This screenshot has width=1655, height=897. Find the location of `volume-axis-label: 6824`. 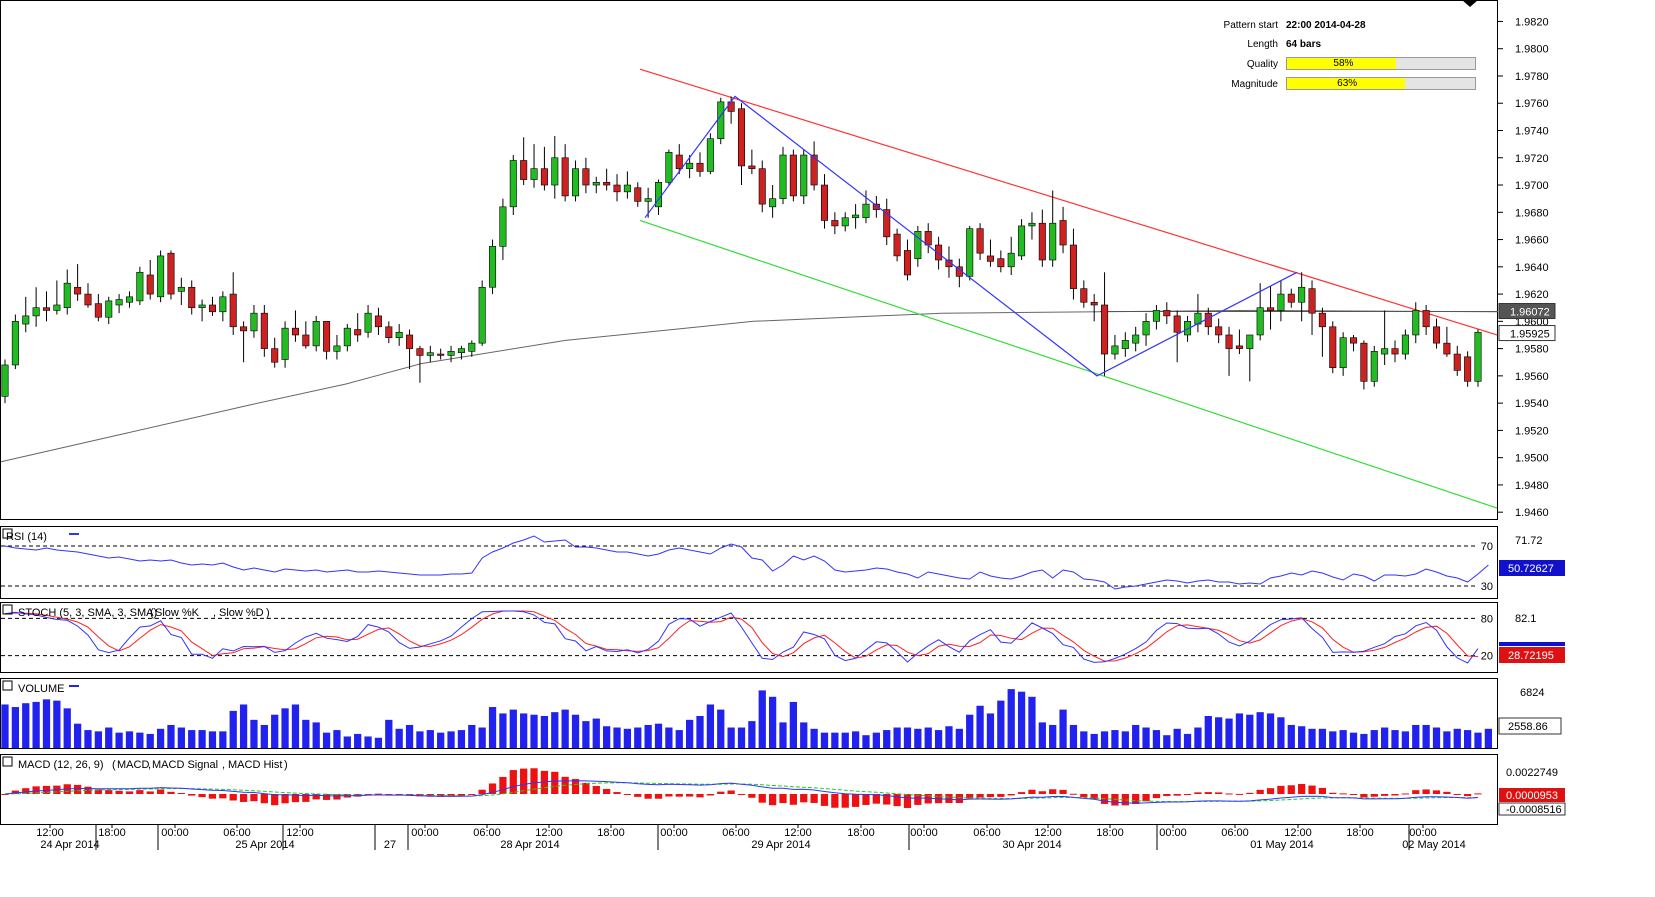

volume-axis-label: 6824 is located at coordinates (1532, 693).